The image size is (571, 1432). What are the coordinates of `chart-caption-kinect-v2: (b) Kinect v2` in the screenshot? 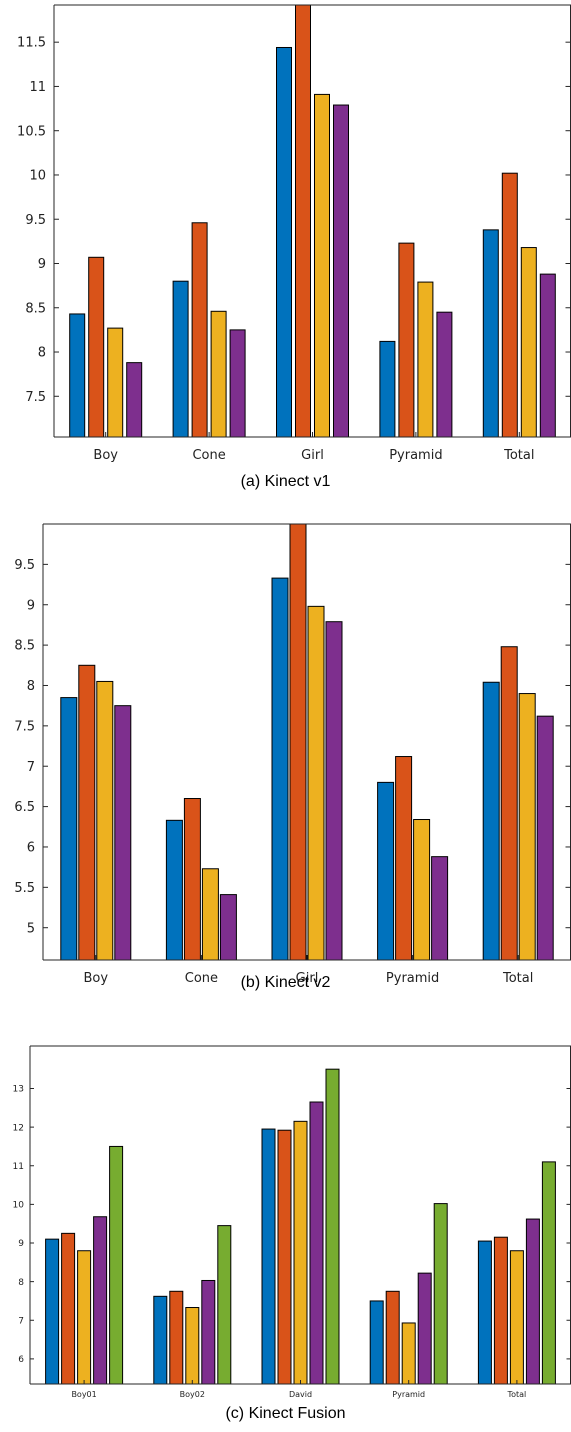 It's located at (285, 982).